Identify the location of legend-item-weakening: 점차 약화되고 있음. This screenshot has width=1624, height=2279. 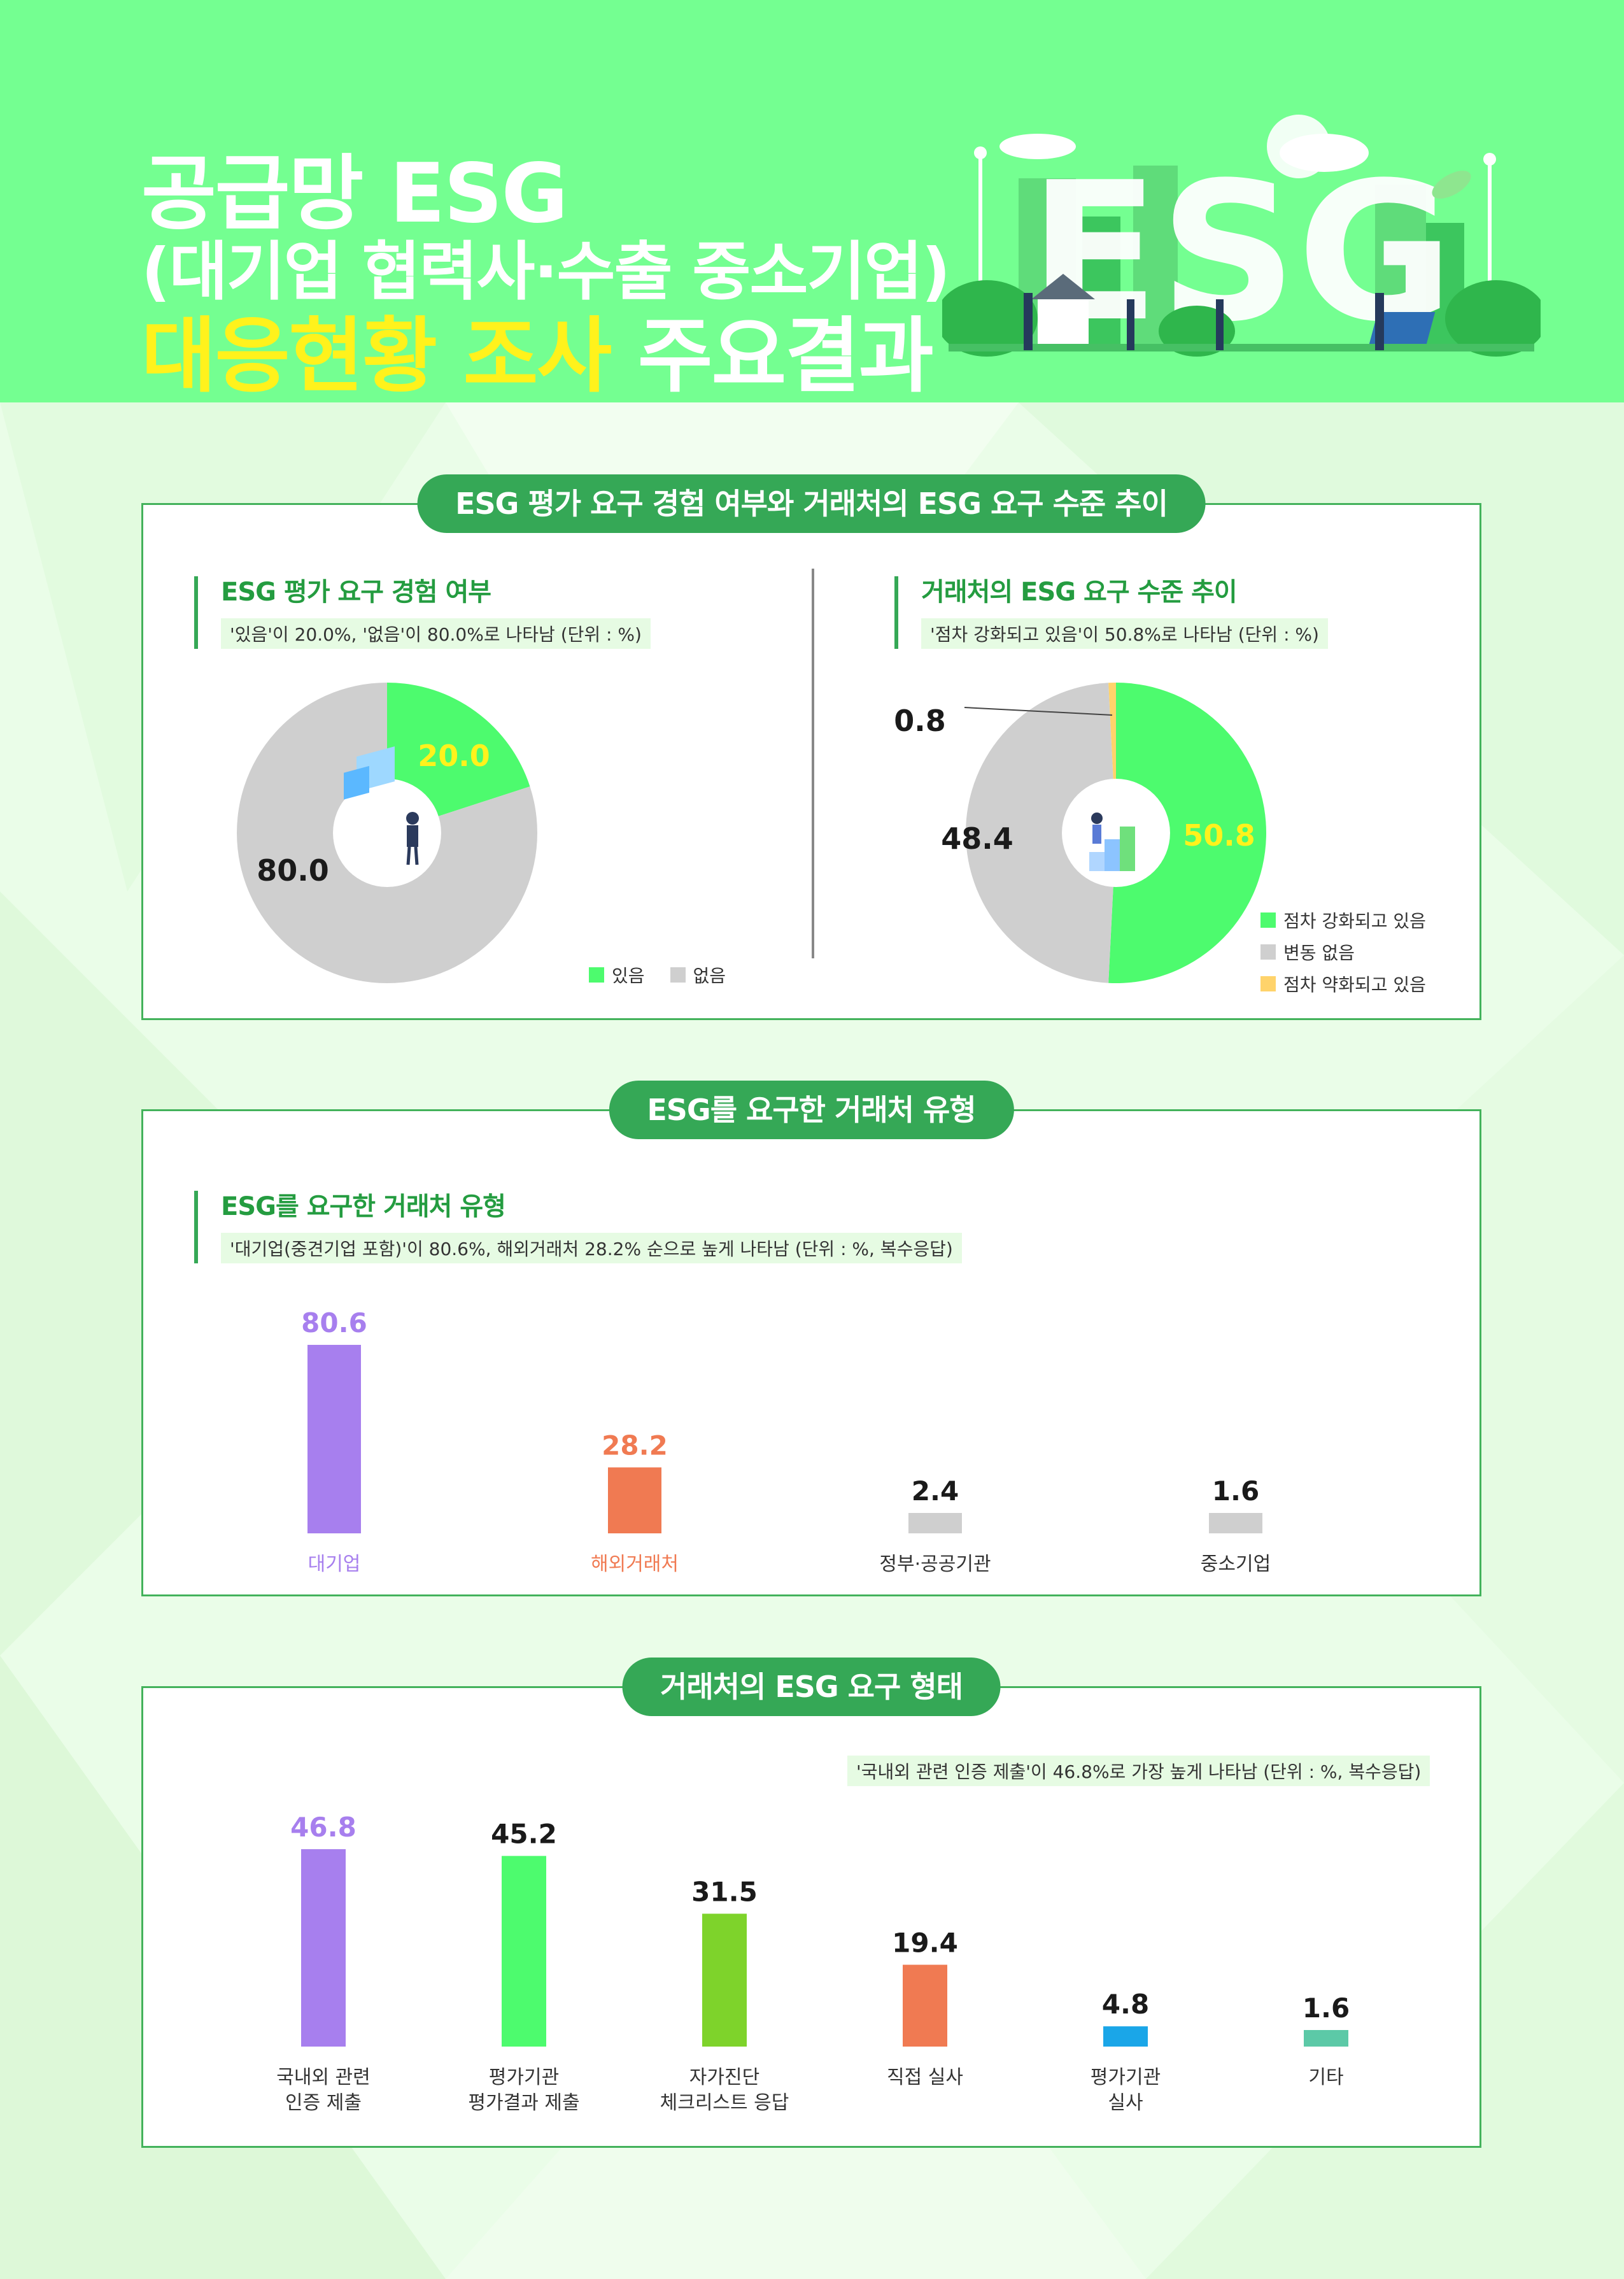
(1343, 984).